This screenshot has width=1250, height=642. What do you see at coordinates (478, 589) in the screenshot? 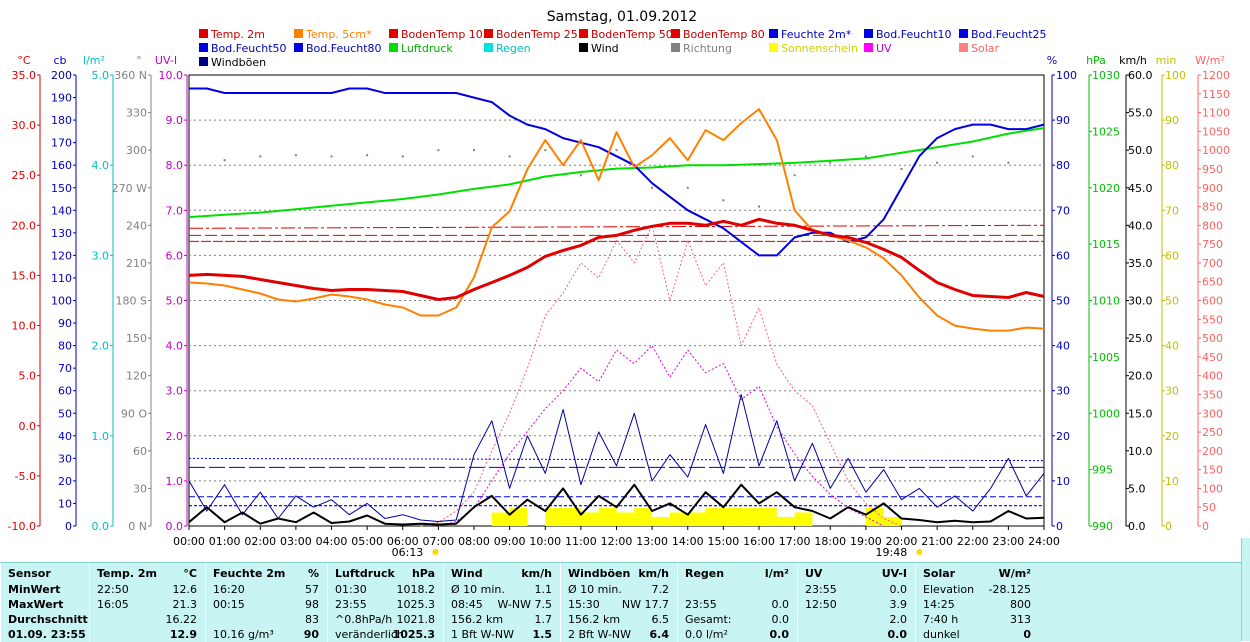
I see `stats-cell-label: Ø 10 min.` at bounding box center [478, 589].